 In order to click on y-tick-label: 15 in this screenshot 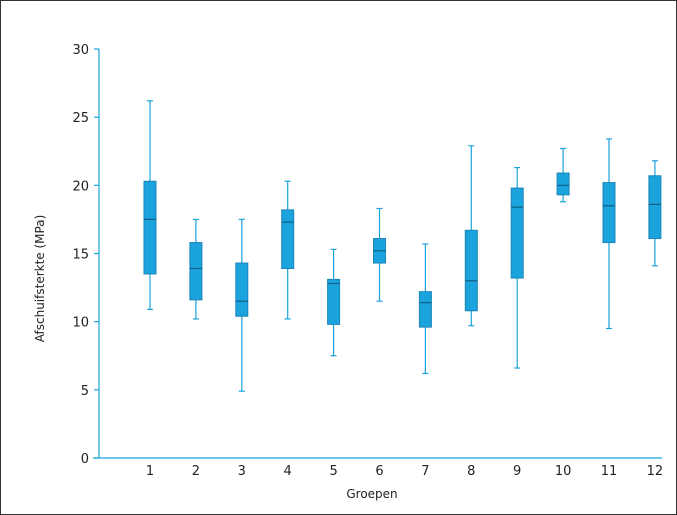, I will do `click(80, 255)`.